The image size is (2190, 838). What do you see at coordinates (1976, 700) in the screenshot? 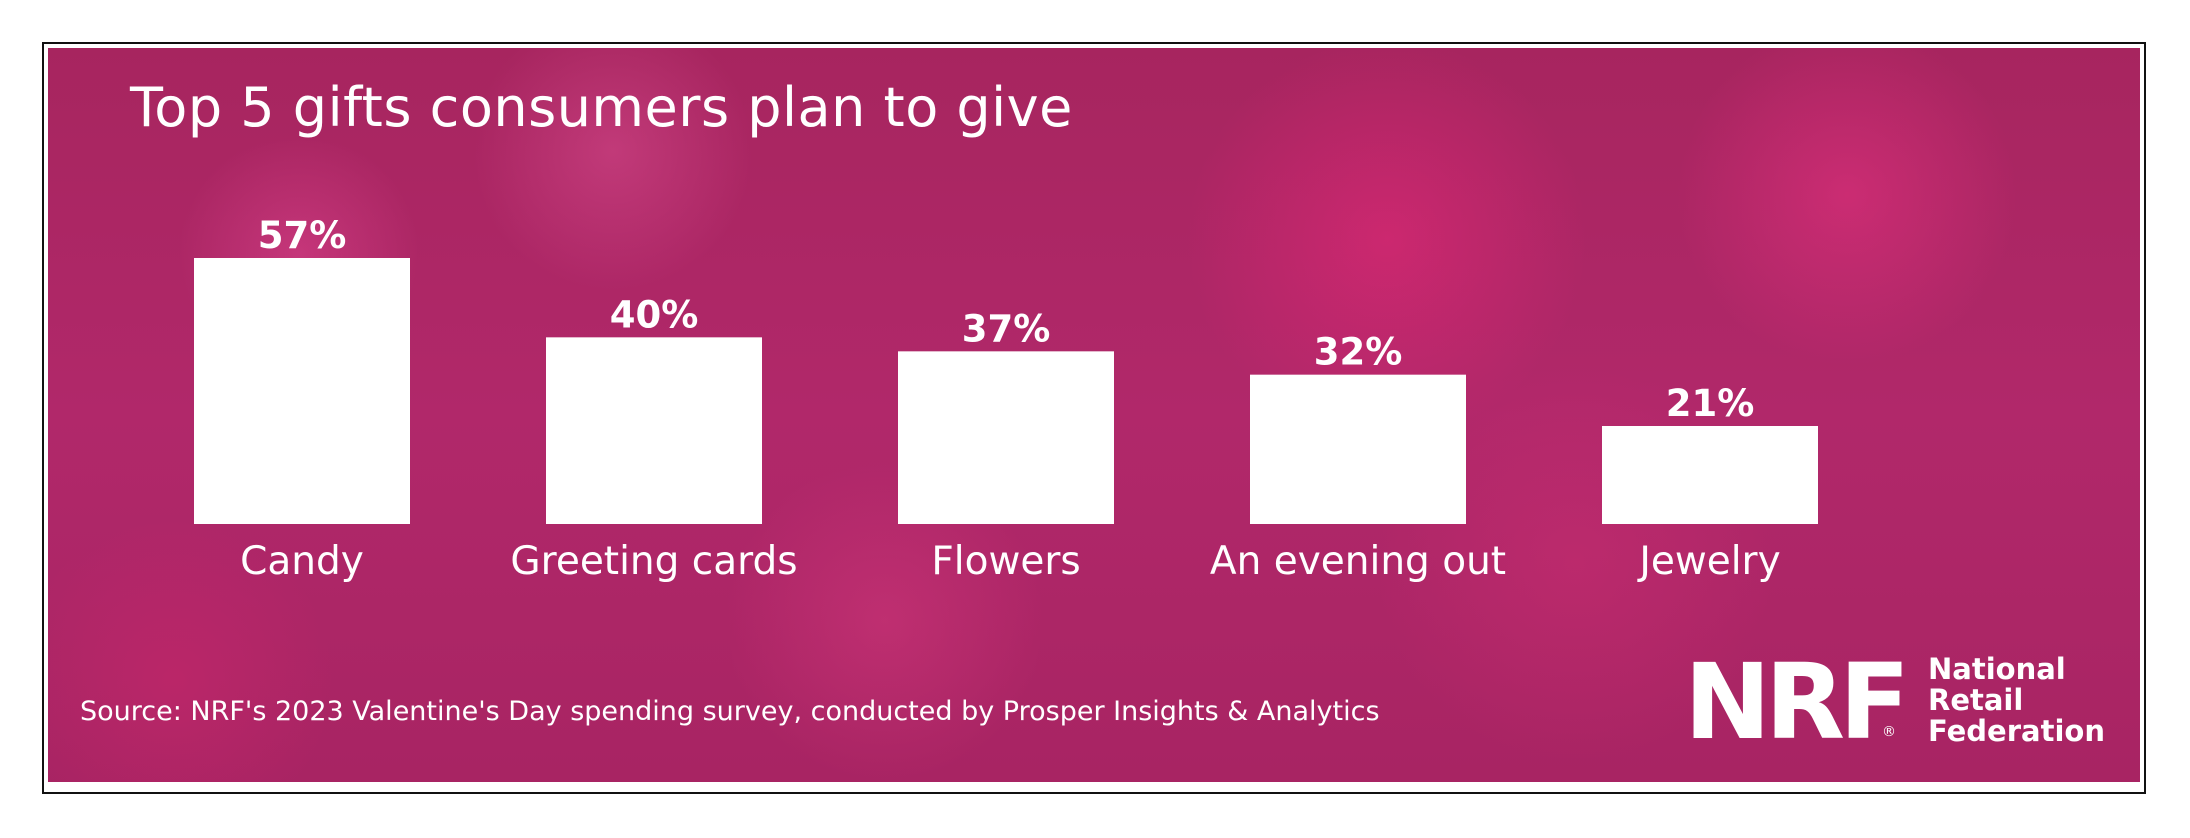
I see `logo-line-retail: Retail` at bounding box center [1976, 700].